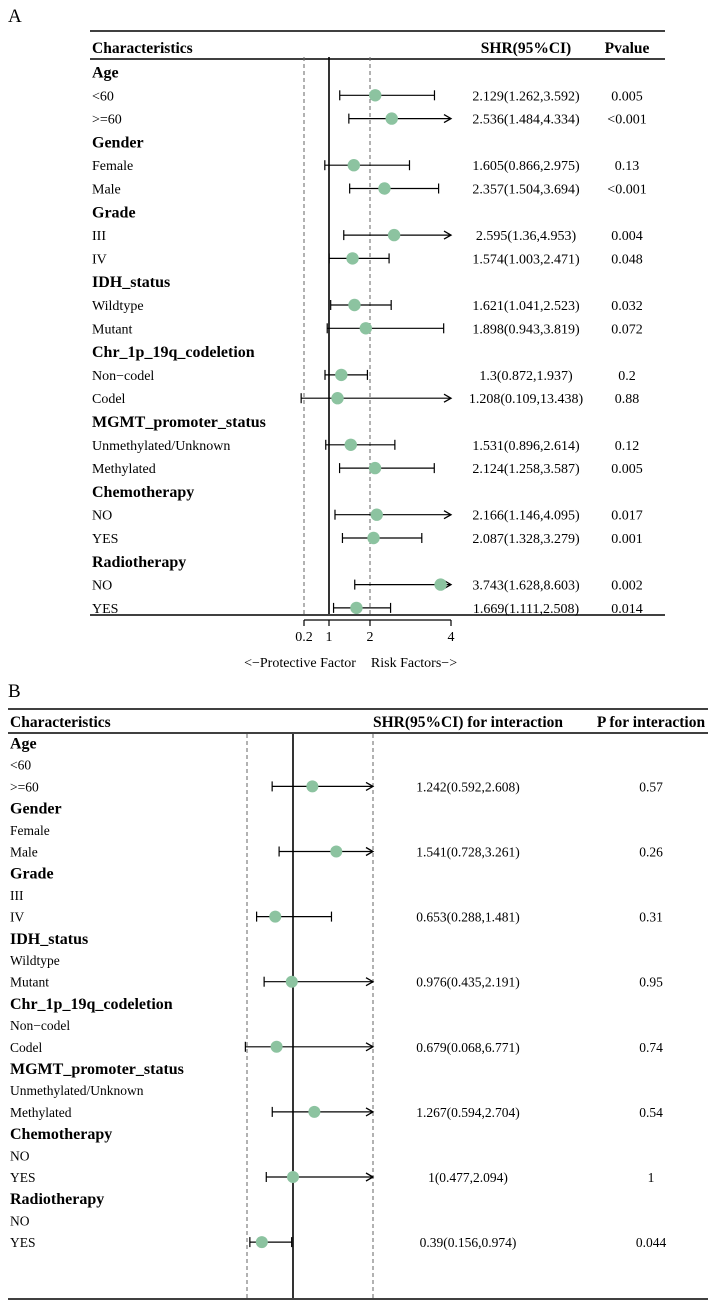 The image size is (710, 1300). Describe the element at coordinates (526, 539) in the screenshot. I see `shr-text: 2.087(1.328,3.279)` at that location.